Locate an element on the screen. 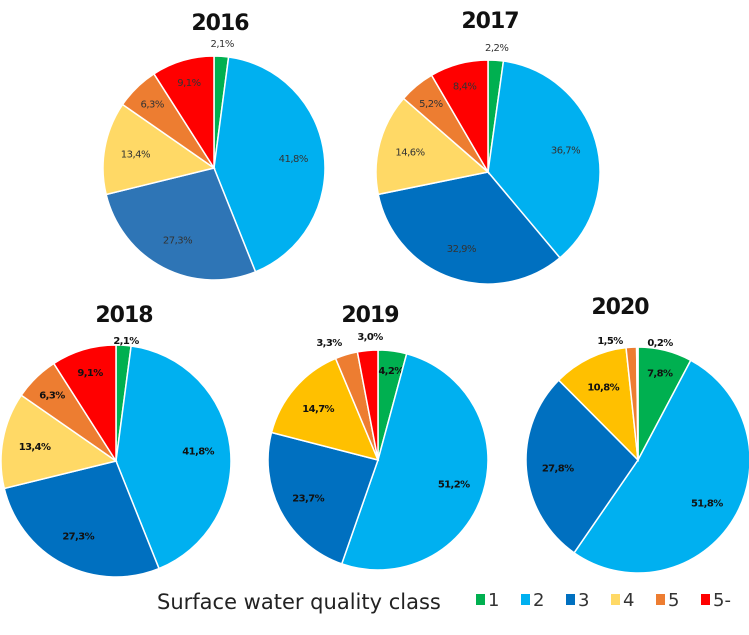  pie-title: 2020 is located at coordinates (620, 307).